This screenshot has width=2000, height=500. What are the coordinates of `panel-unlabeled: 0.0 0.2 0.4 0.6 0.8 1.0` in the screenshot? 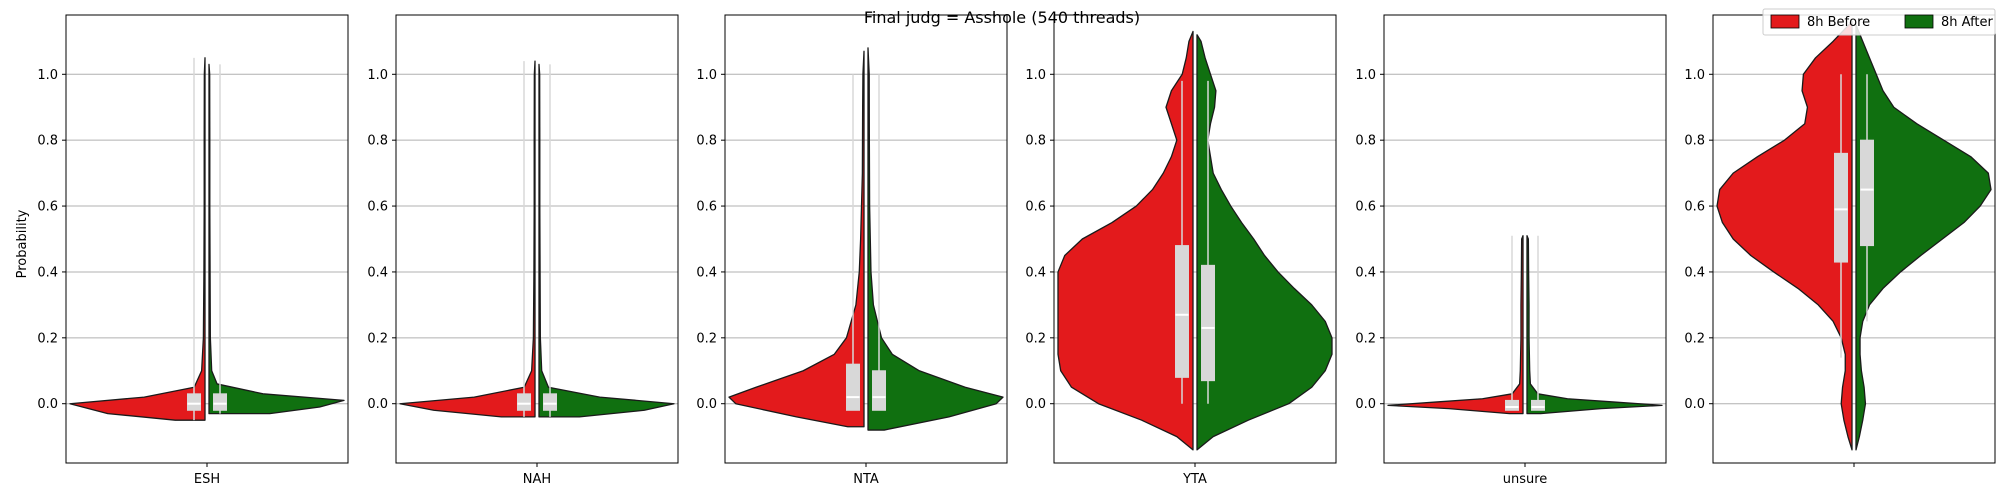 It's located at (1840, 240).